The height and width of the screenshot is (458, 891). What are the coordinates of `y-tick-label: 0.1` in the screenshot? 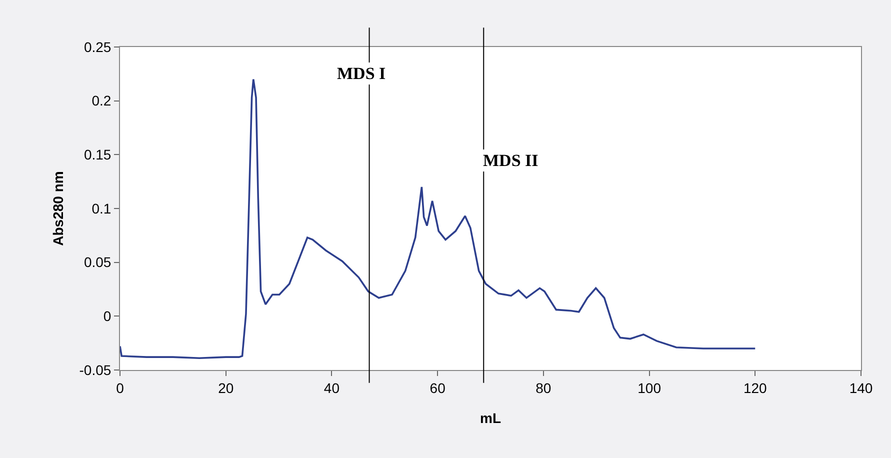 It's located at (102, 208).